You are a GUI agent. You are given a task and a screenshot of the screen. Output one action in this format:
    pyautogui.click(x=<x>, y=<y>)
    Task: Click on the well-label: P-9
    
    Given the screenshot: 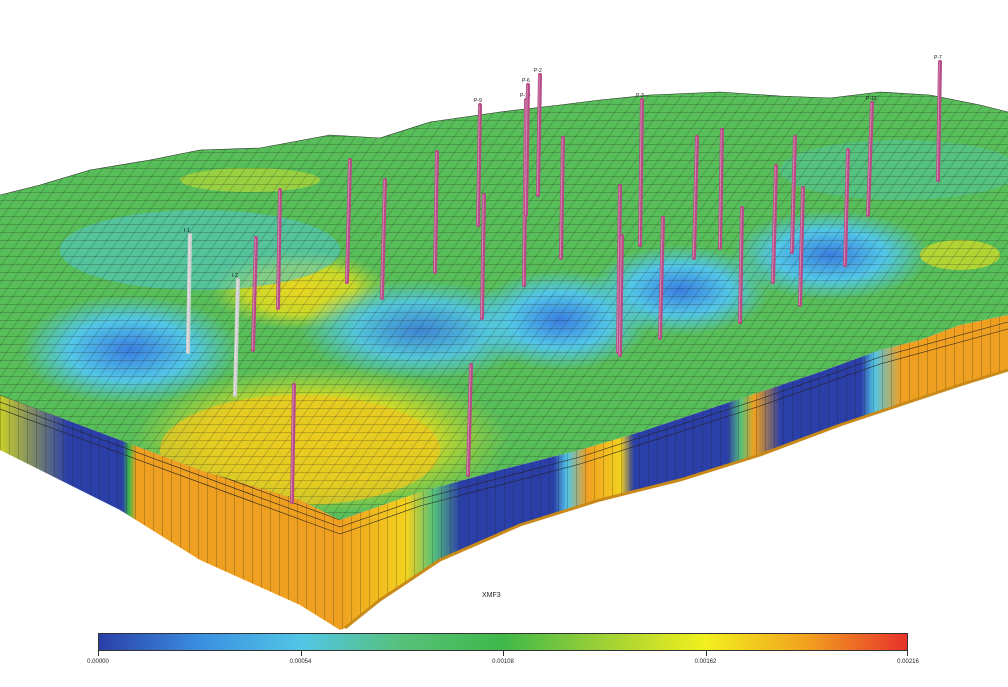 What is the action you would take?
    pyautogui.click(x=478, y=101)
    